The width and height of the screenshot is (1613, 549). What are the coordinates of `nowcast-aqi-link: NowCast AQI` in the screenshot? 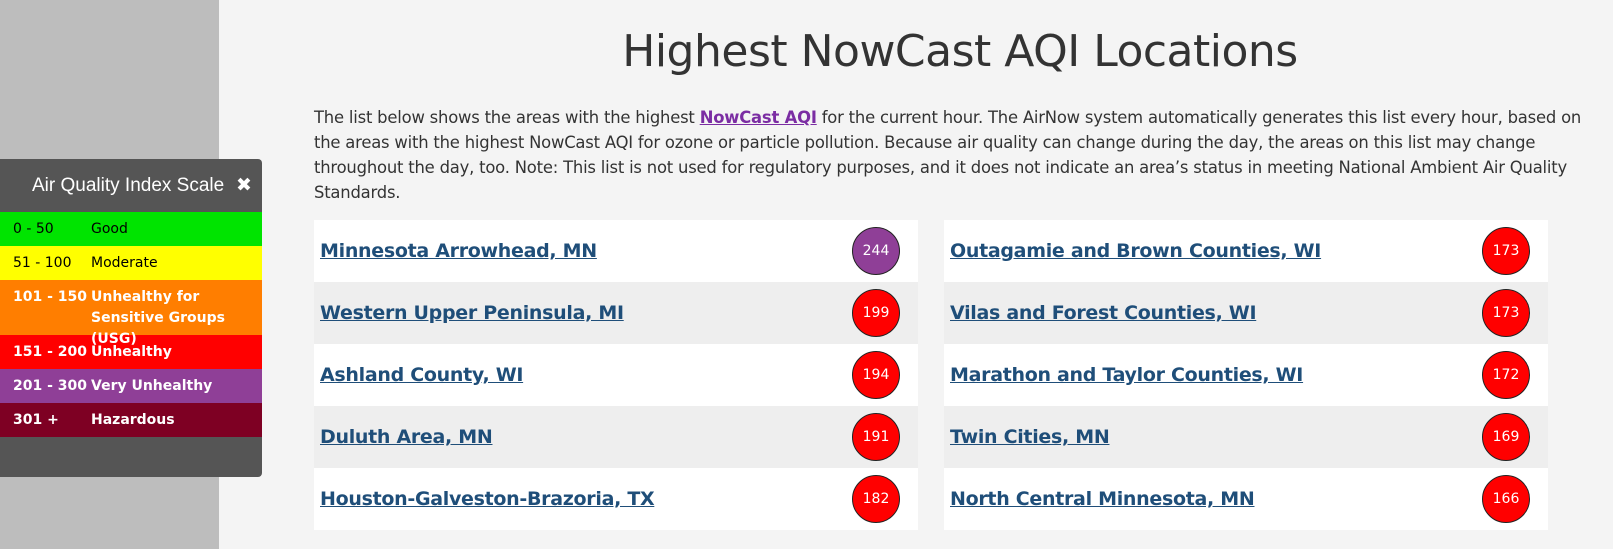 It's located at (758, 117).